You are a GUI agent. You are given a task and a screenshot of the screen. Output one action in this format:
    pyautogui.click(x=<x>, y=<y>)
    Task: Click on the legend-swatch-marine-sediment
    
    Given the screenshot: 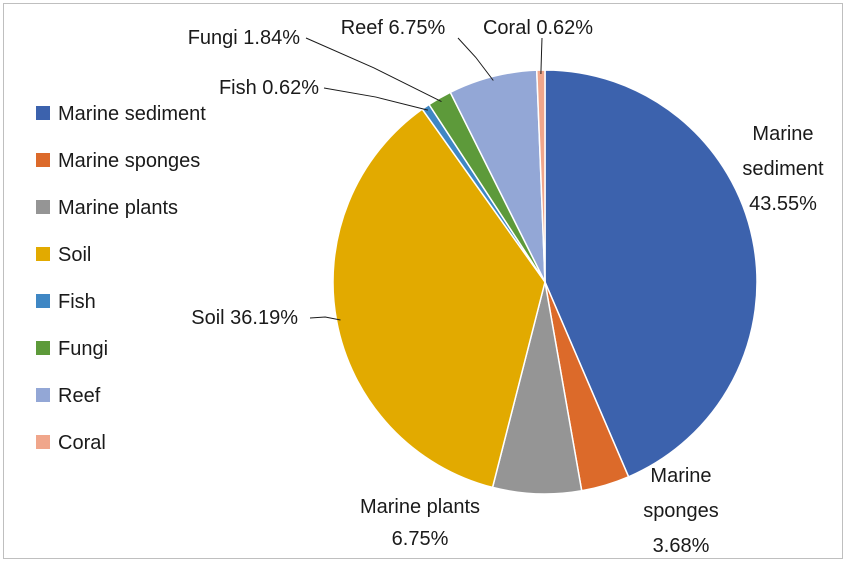 What is the action you would take?
    pyautogui.click(x=43, y=113)
    